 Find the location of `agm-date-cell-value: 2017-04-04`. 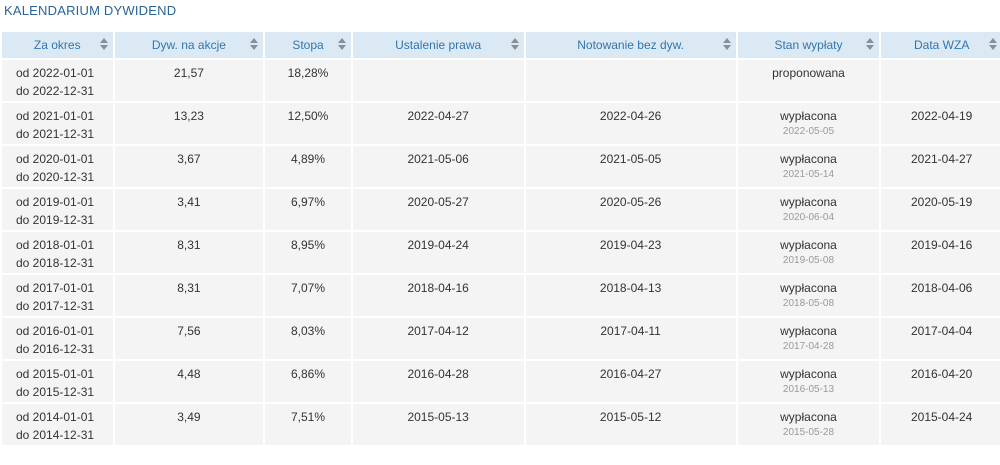

agm-date-cell-value: 2017-04-04 is located at coordinates (941, 331).